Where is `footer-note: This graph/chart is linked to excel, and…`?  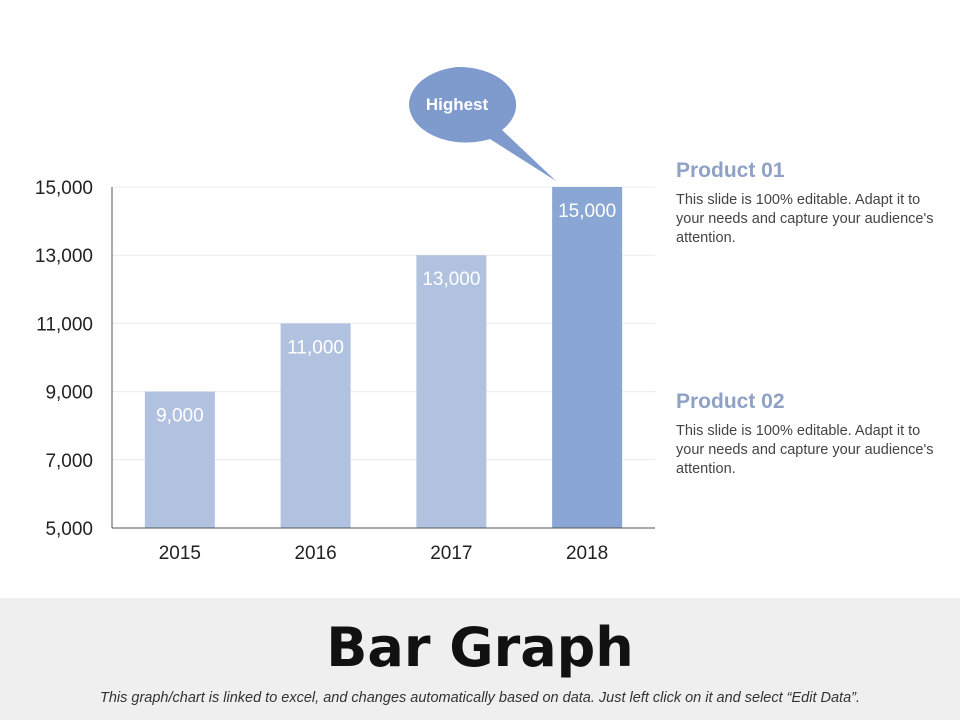 footer-note: This graph/chart is linked to excel, and… is located at coordinates (480, 698).